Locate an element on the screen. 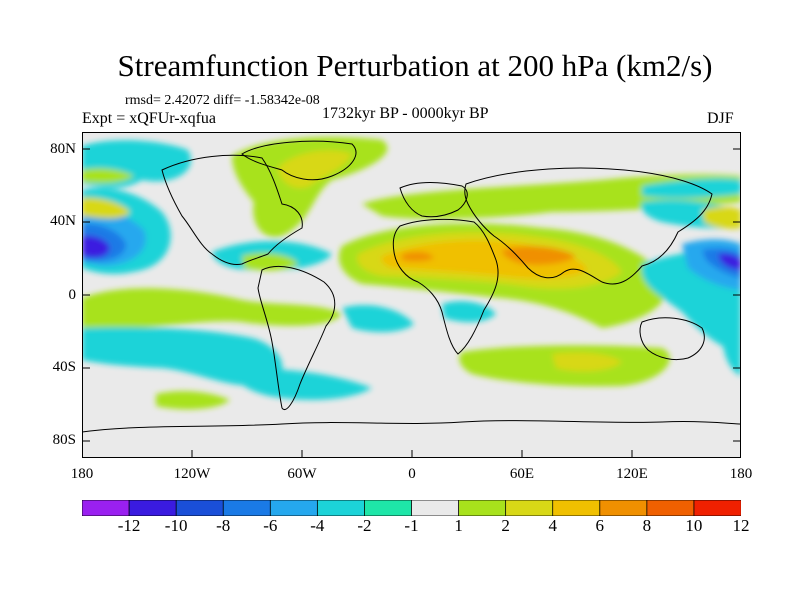 This screenshot has width=800, height=600. colorbar-label: 10 is located at coordinates (694, 525).